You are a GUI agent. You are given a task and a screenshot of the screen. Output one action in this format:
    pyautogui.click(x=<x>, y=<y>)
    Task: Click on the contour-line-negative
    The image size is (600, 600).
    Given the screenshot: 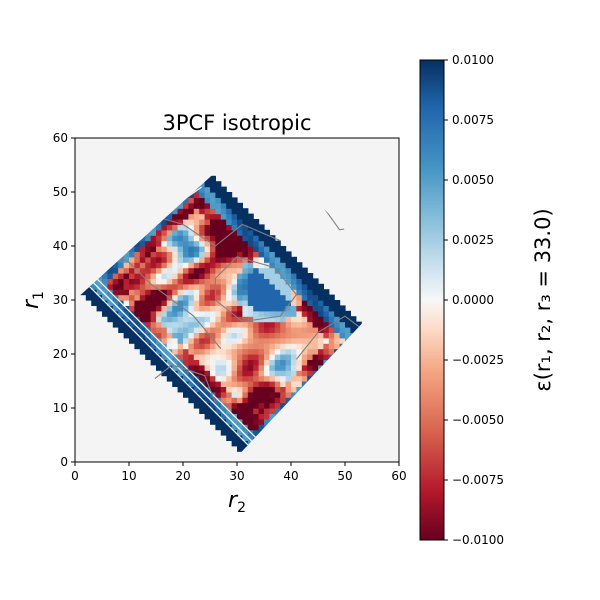 What is the action you would take?
    pyautogui.click(x=213, y=230)
    